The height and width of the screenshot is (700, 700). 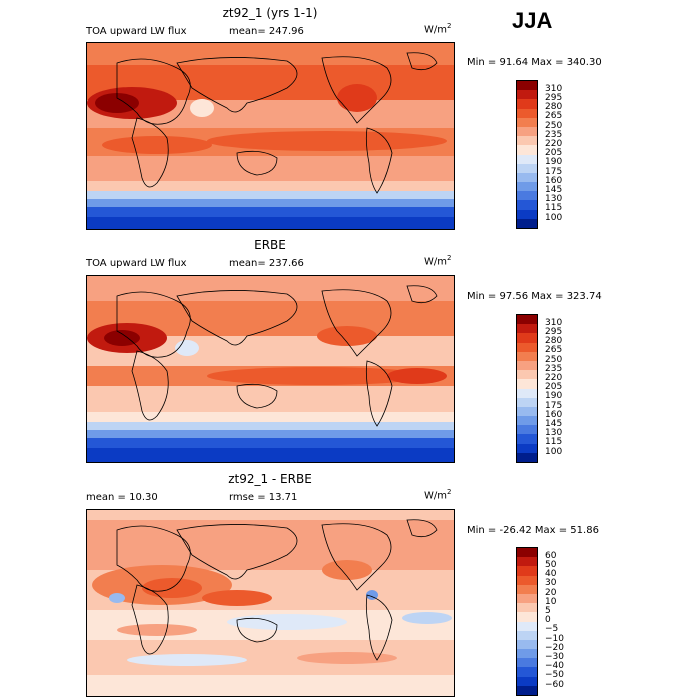 I want to click on colorbar-level-label: 10, so click(x=551, y=601).